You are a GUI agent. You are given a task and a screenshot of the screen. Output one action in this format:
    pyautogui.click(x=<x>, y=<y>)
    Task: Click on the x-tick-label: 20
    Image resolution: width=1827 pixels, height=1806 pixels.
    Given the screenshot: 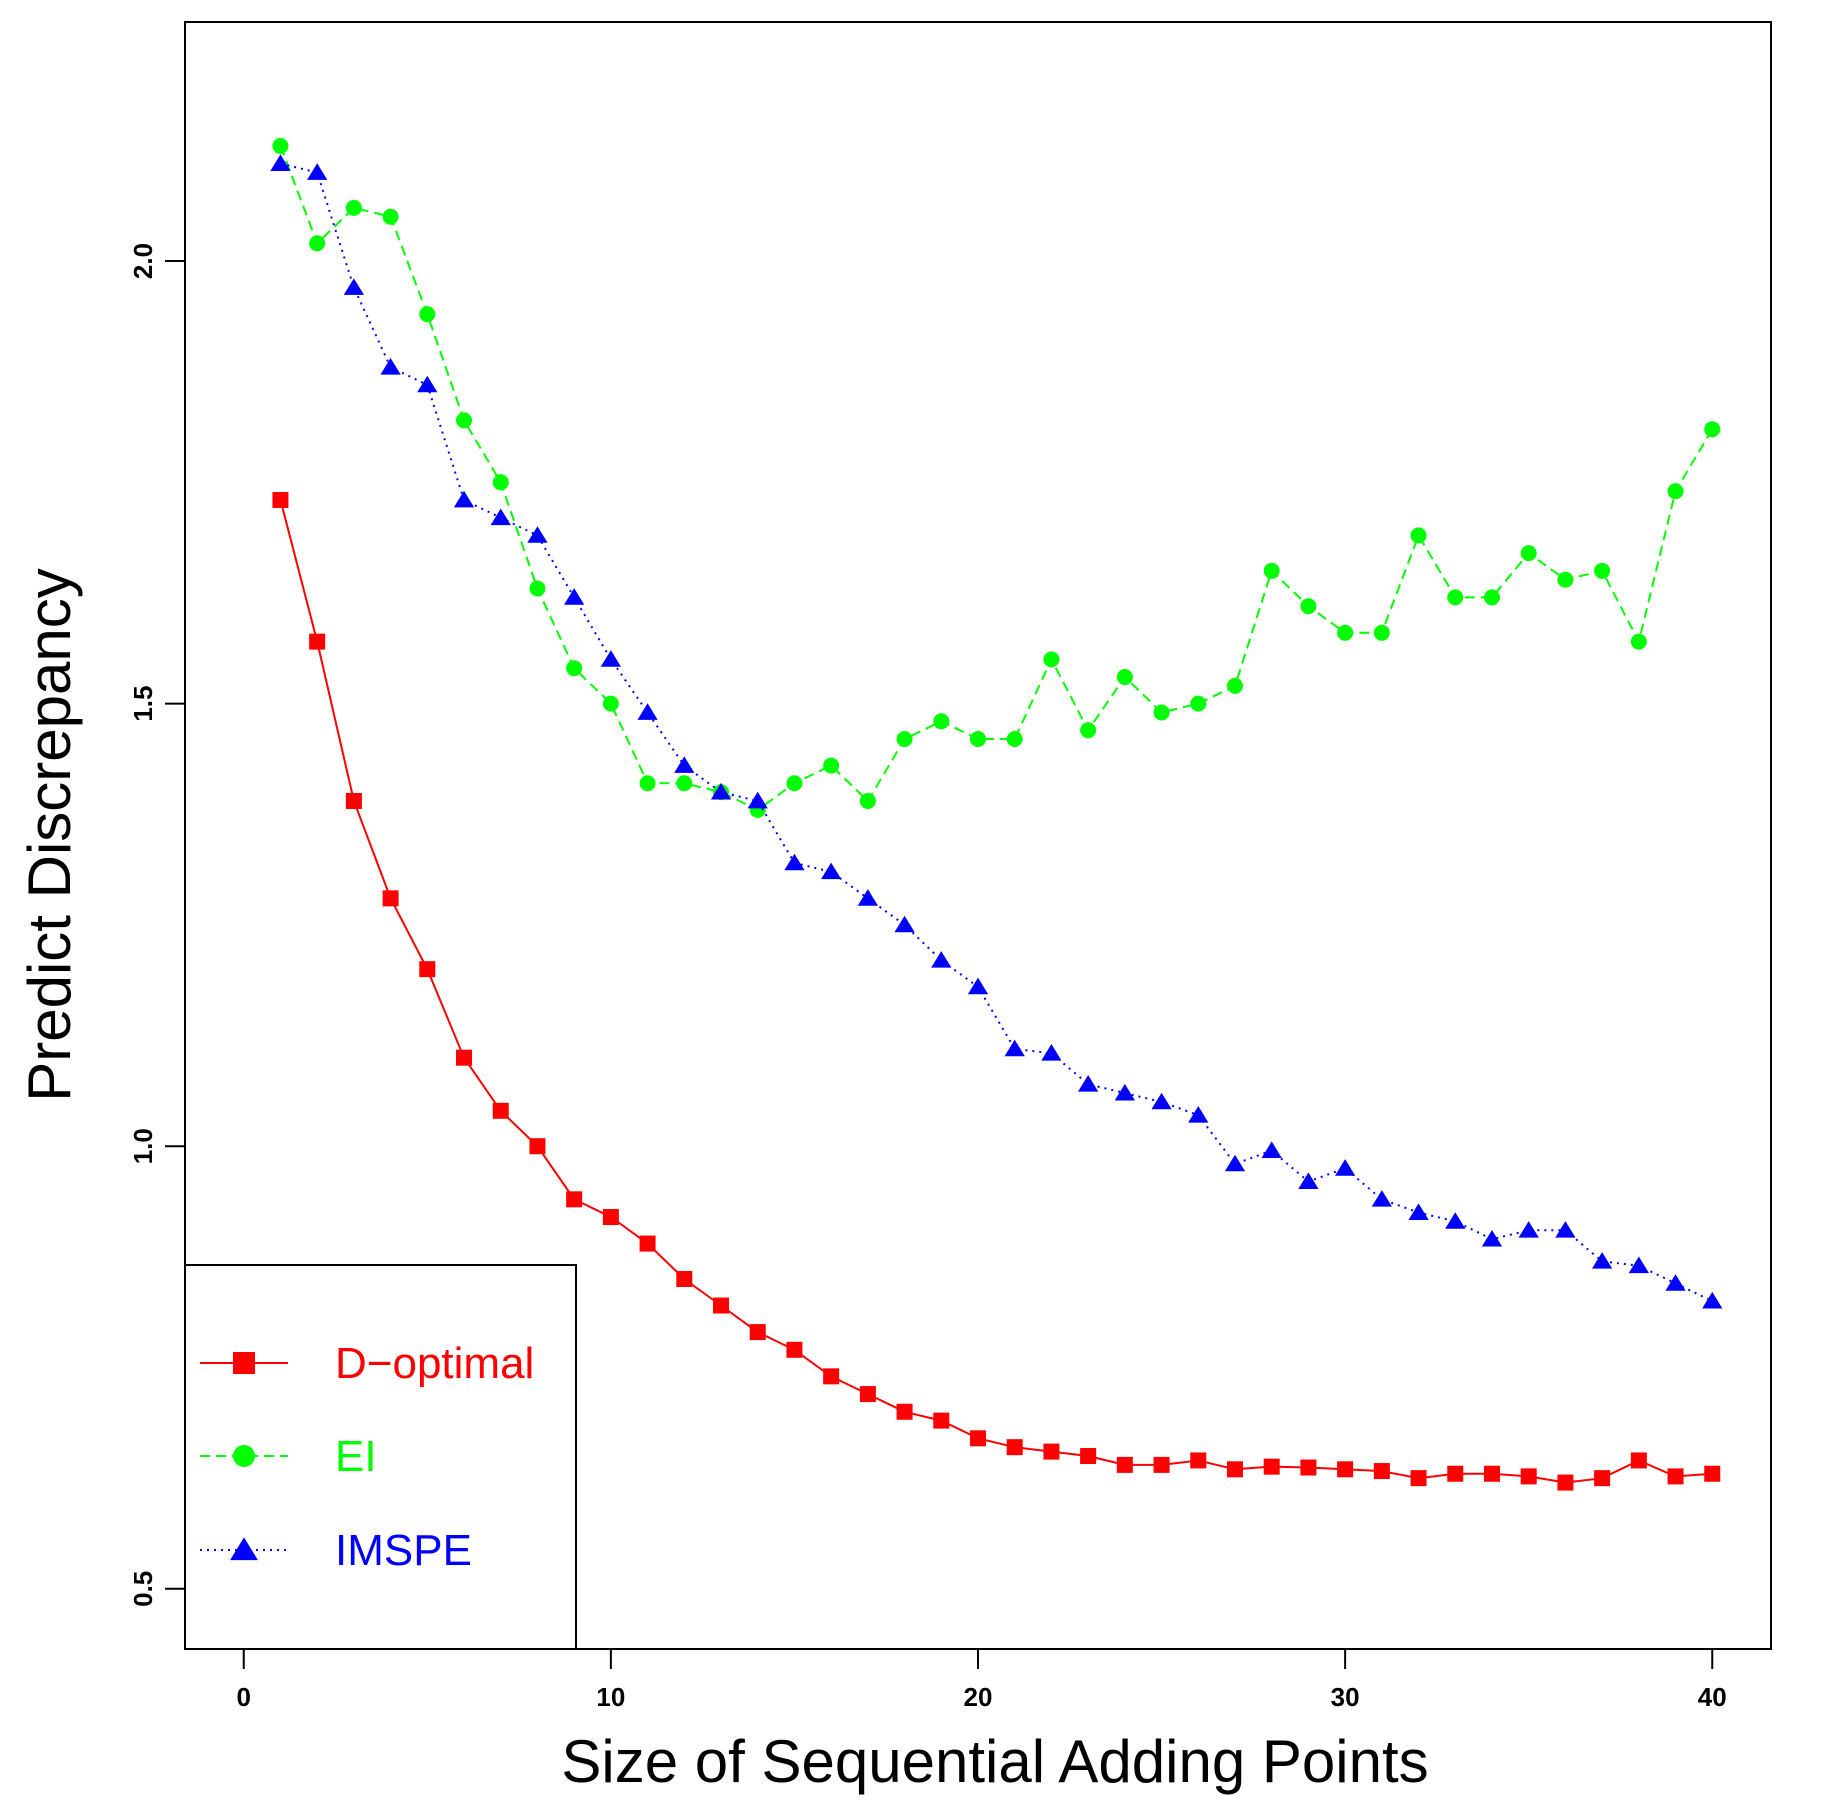 What is the action you would take?
    pyautogui.click(x=978, y=1697)
    